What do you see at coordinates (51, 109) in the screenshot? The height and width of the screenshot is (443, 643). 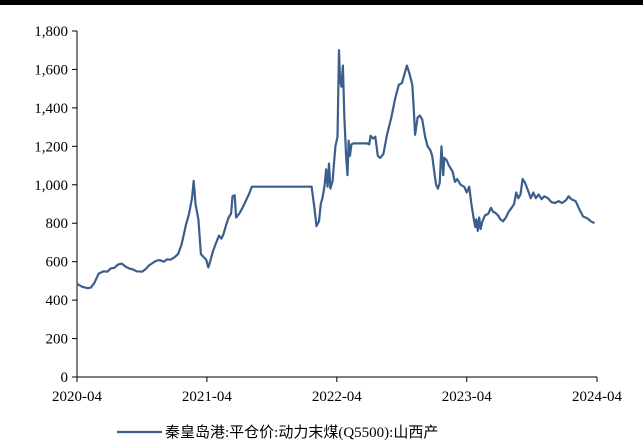 I see `y-tick-label: 1,400` at bounding box center [51, 109].